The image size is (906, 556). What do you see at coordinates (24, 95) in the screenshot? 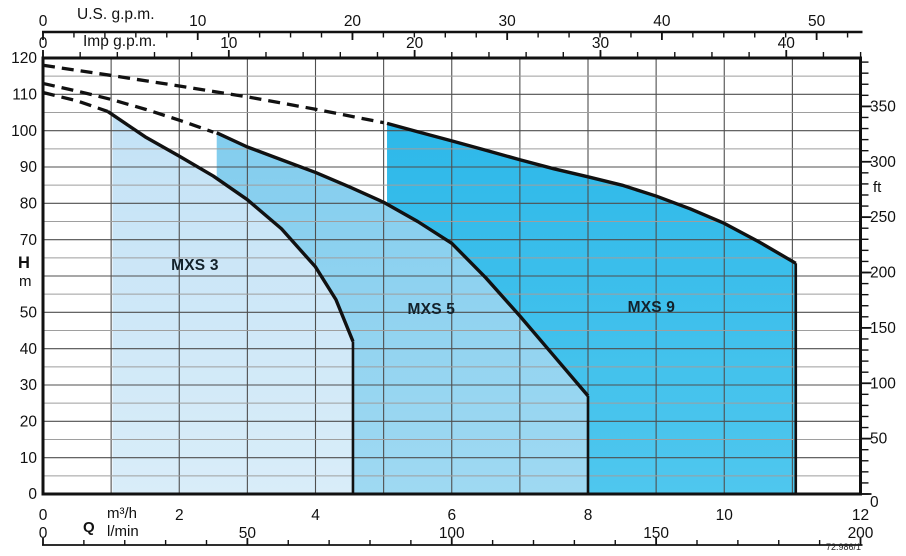
I see `svg-text: 110` at bounding box center [24, 95].